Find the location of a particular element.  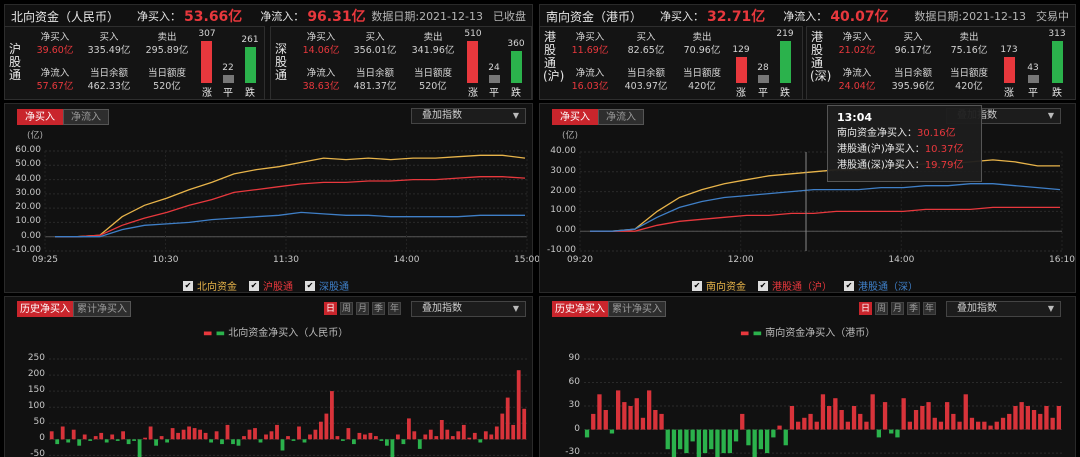

south-tab-history: 历史净买入 is located at coordinates (580, 309).